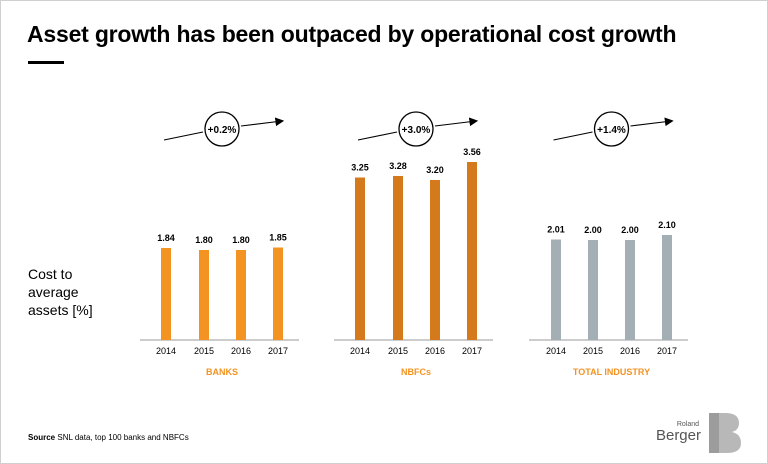  I want to click on banks-bar-2016, so click(241, 295).